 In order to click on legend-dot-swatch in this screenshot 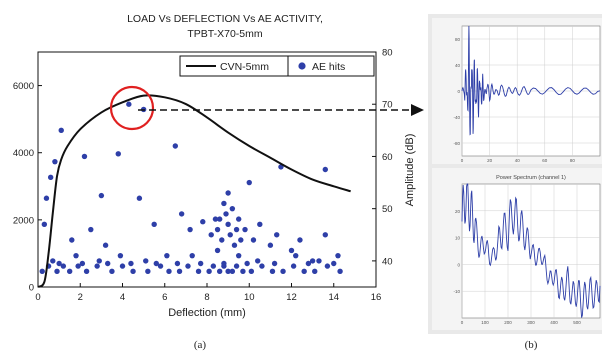, I will do `click(302, 66)`.